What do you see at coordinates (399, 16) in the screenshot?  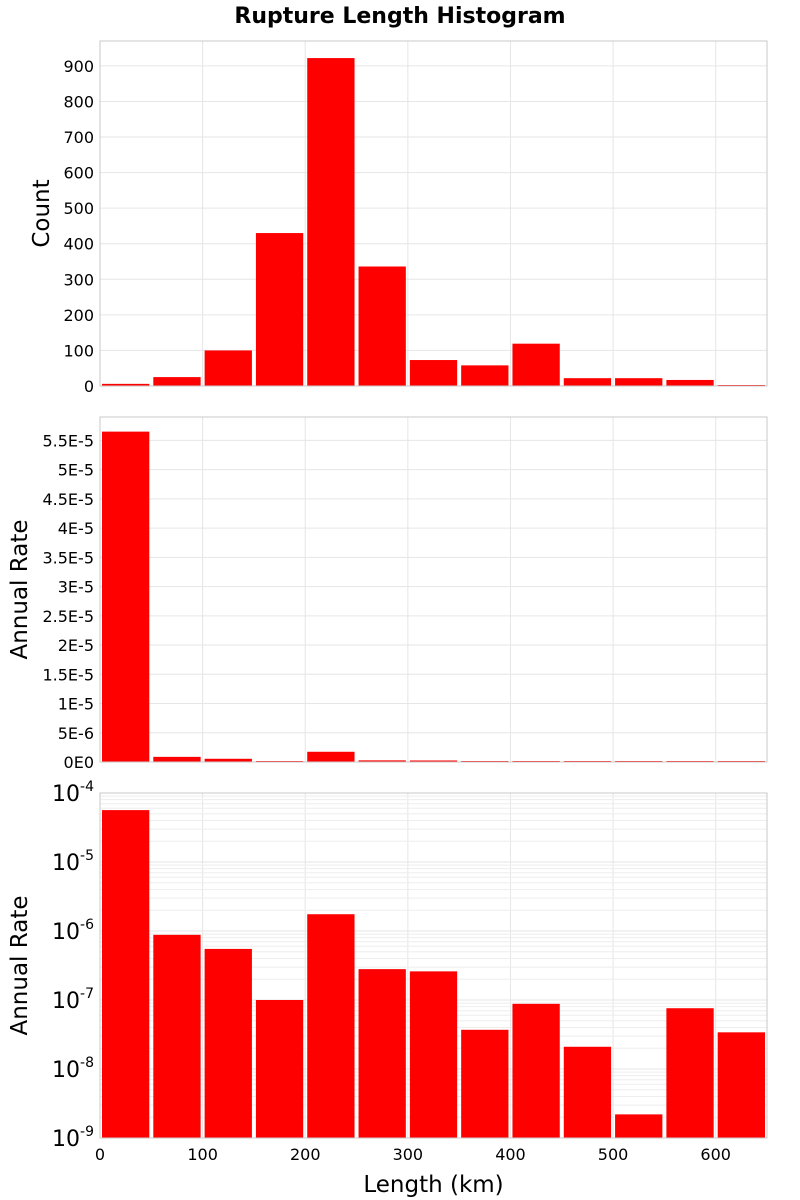 I see `chart-title: Rupture Length Histogram` at bounding box center [399, 16].